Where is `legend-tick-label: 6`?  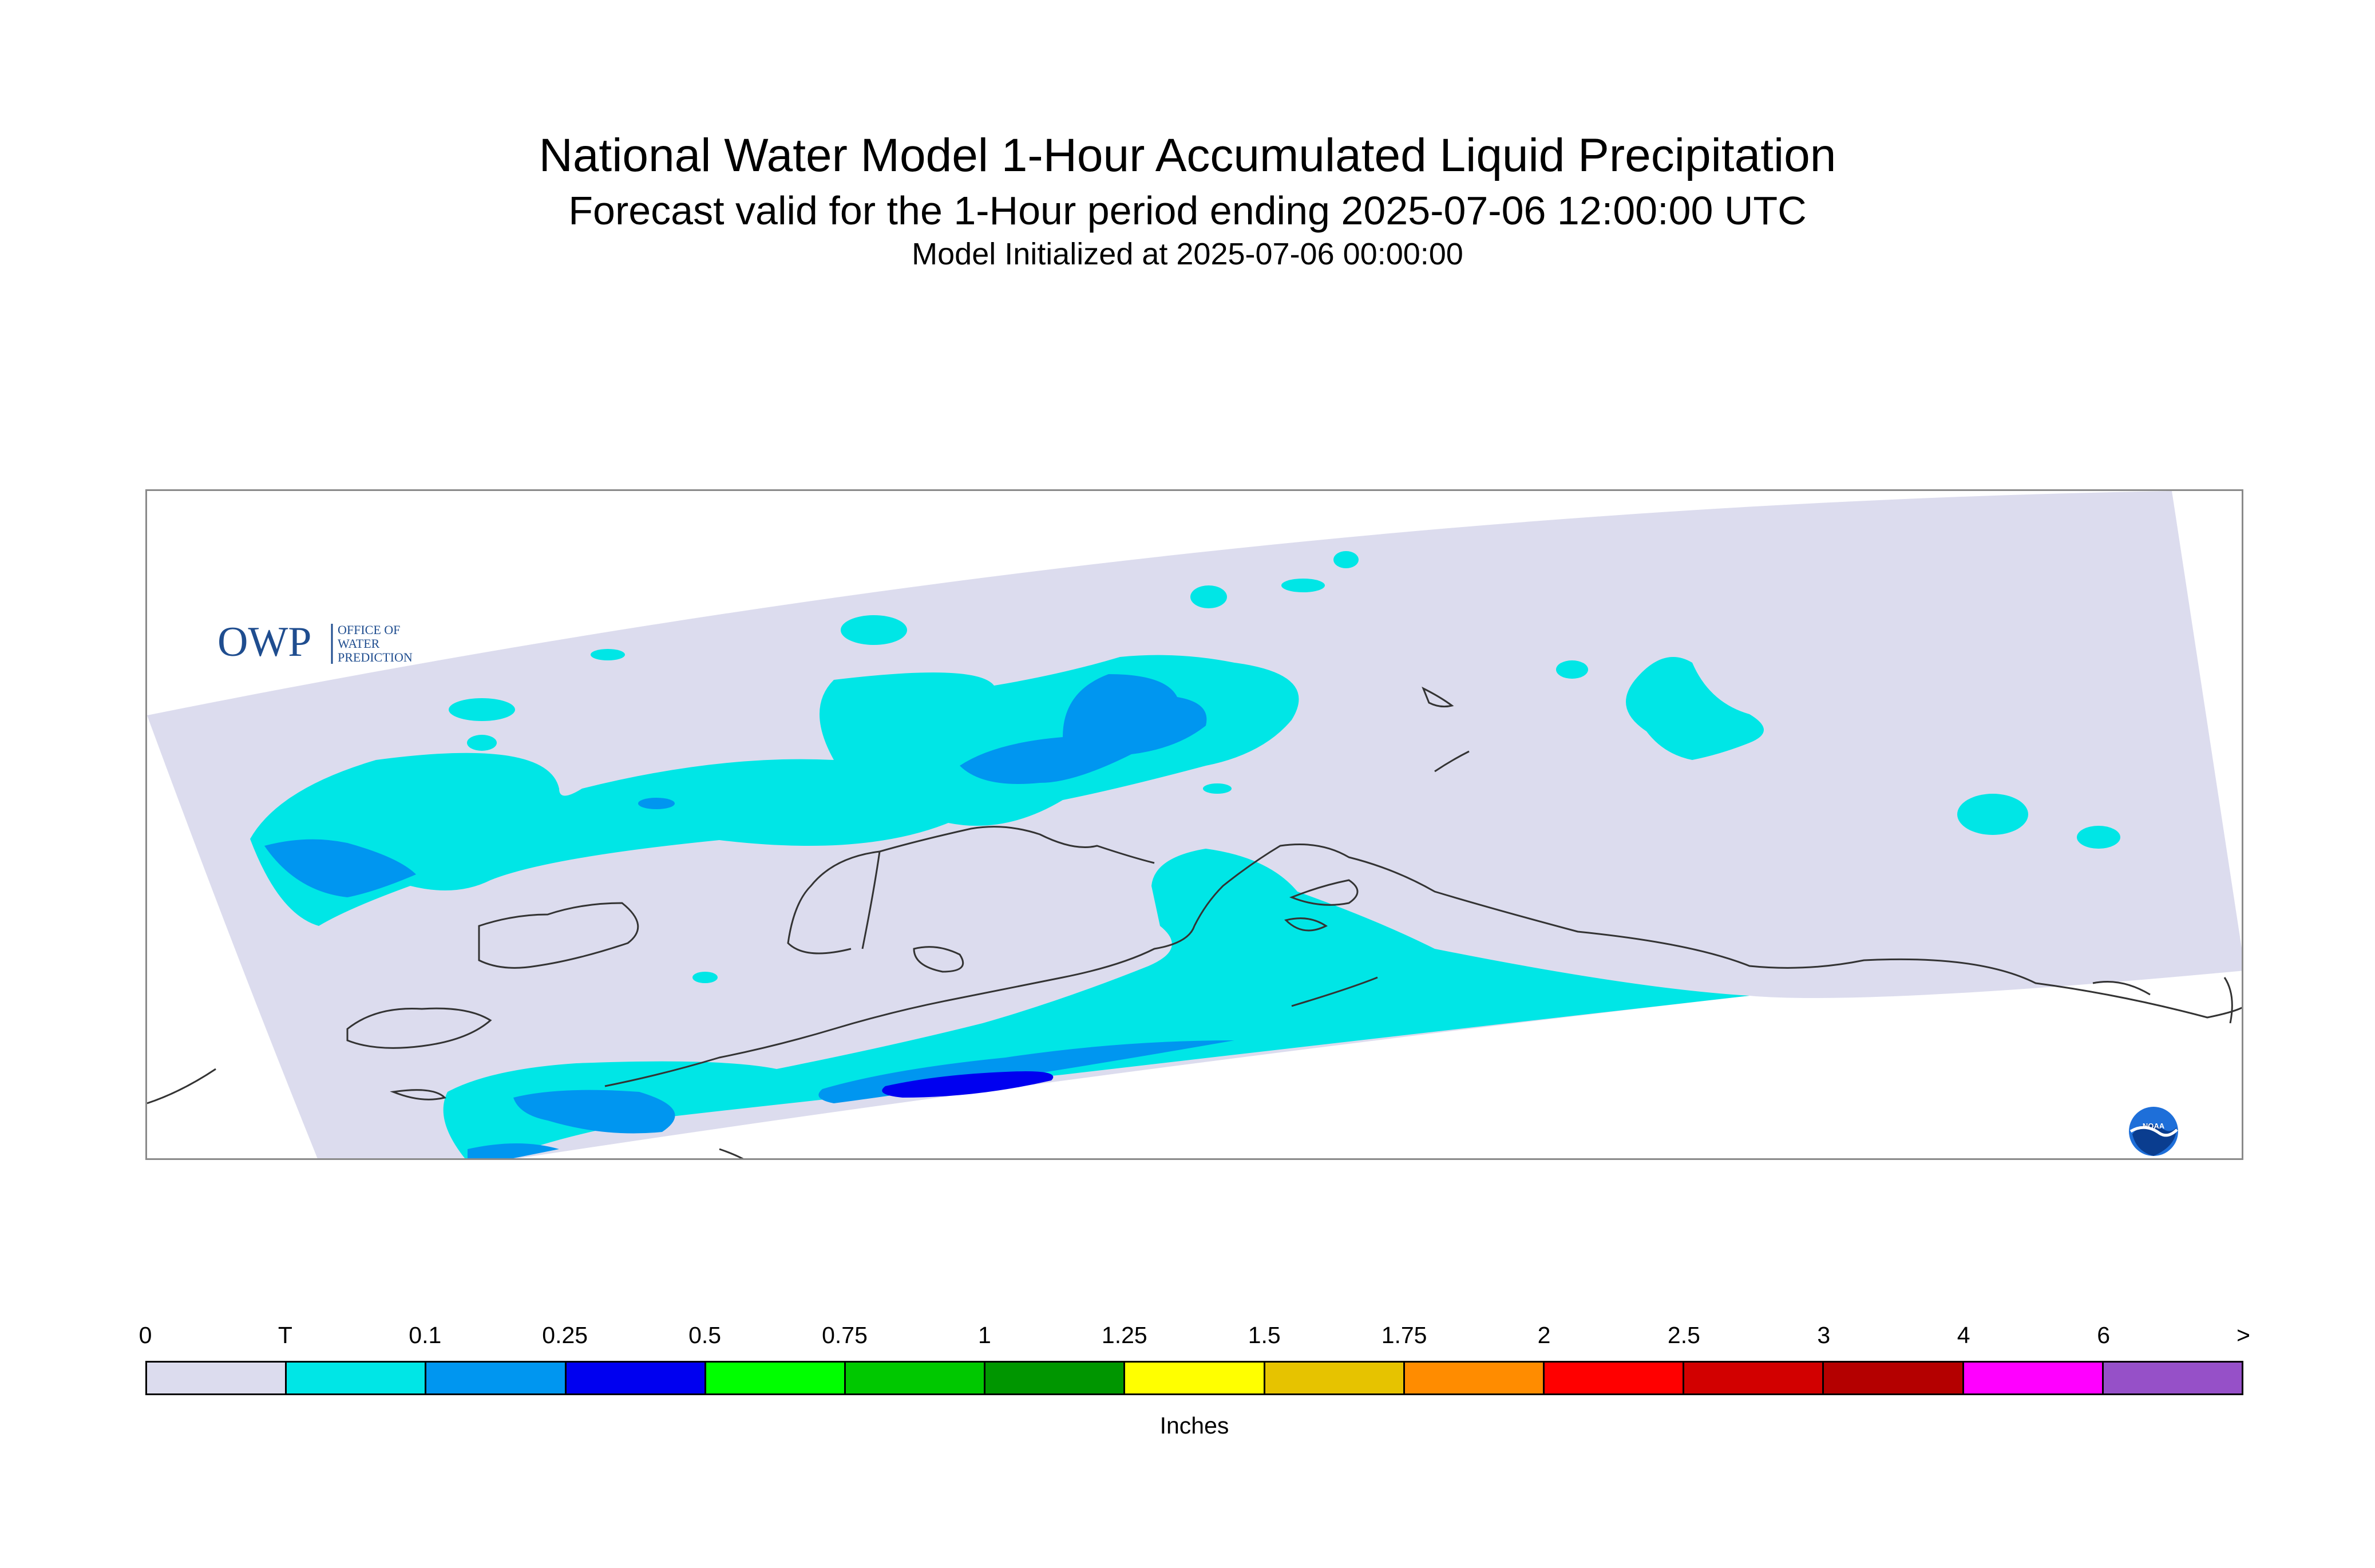 legend-tick-label: 6 is located at coordinates (2103, 1335).